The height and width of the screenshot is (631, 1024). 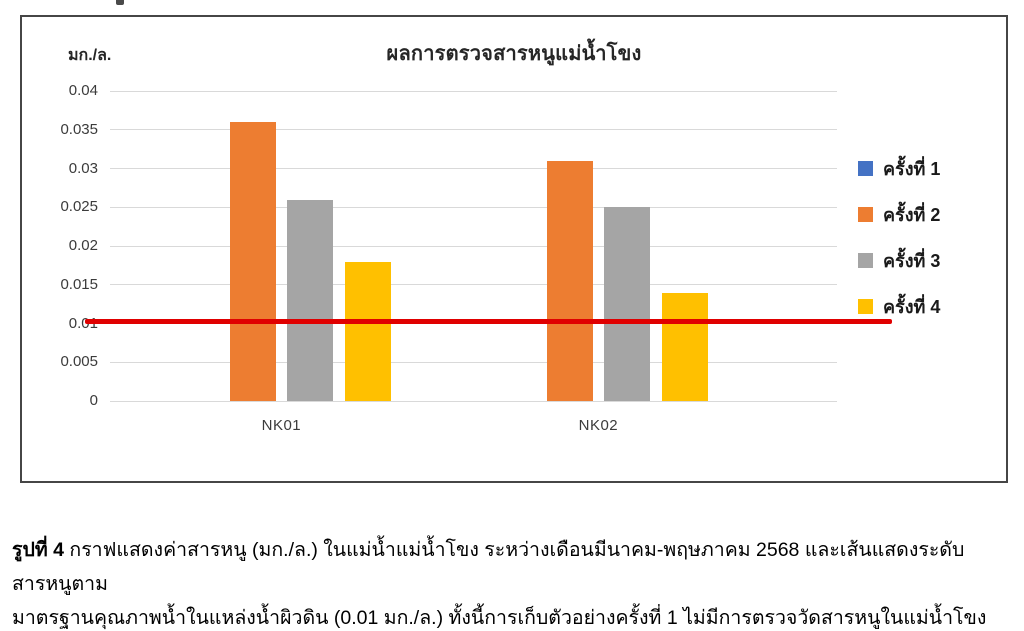 I want to click on y-axis-tick-label: 0.04, so click(x=83, y=90).